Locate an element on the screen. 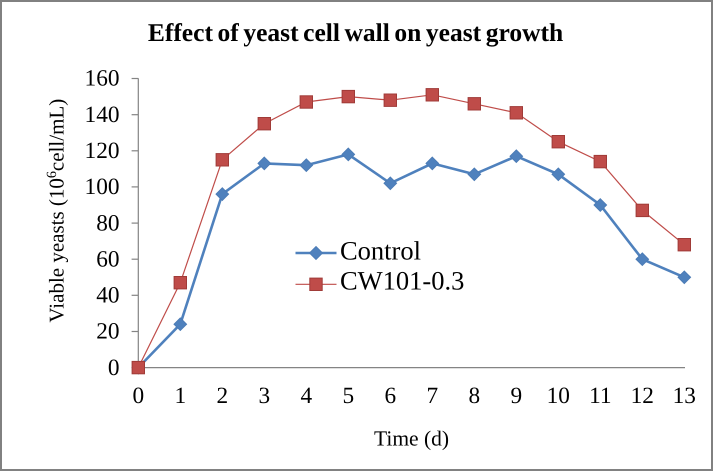 The width and height of the screenshot is (713, 471). svg-text: 6 is located at coordinates (390, 396).